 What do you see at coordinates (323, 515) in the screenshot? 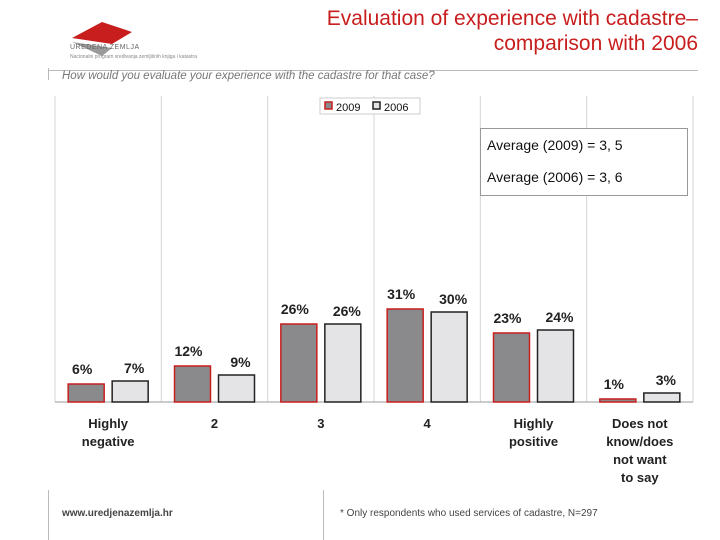
I see `footer-divider-right` at bounding box center [323, 515].